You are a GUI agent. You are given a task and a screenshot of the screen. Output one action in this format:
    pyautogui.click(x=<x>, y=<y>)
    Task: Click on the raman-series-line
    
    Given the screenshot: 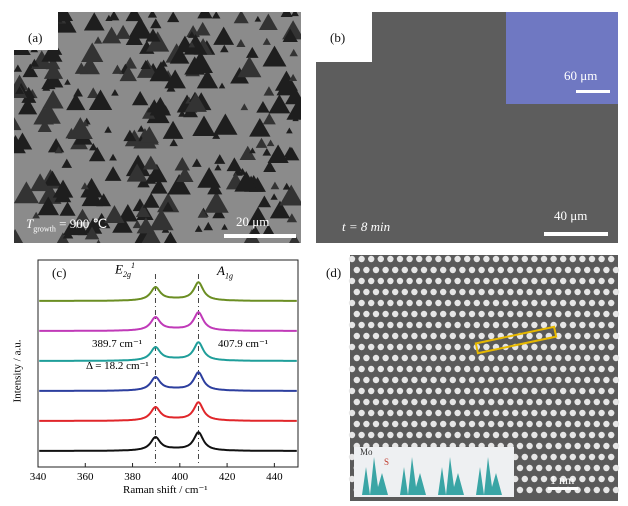 What is the action you would take?
    pyautogui.click(x=168, y=291)
    